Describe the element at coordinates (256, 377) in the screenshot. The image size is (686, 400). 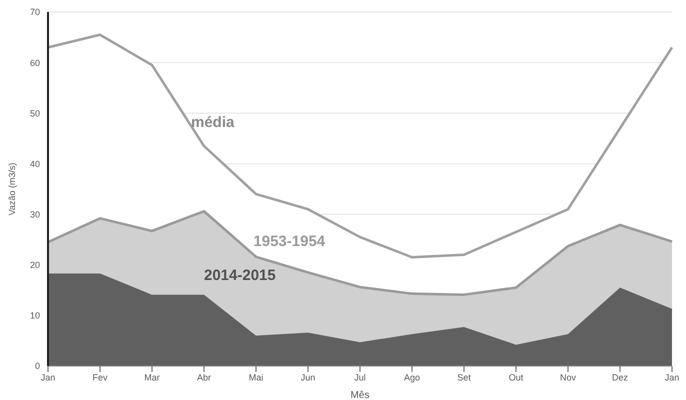
I see `x-tick-label: Mai` at that location.